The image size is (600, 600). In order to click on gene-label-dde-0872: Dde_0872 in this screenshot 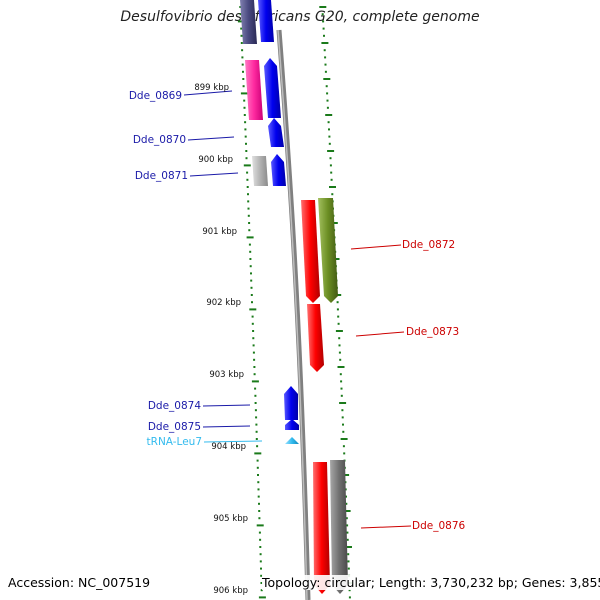, I will do `click(428, 245)`.